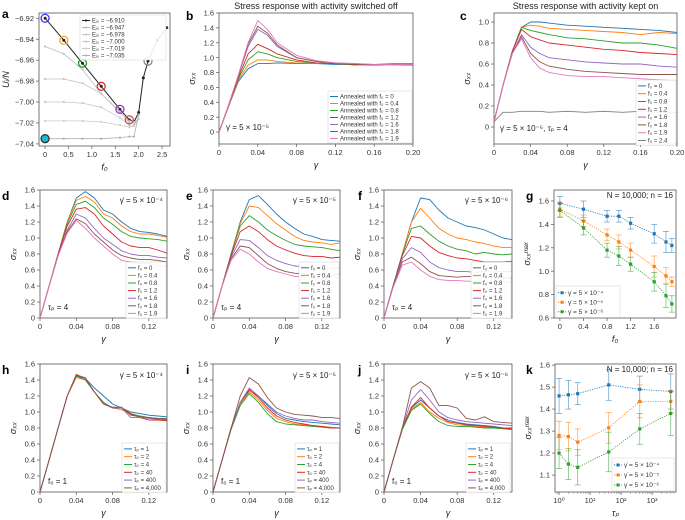 The image size is (685, 520). I want to click on x-tick-label: 0.20, so click(677, 152).